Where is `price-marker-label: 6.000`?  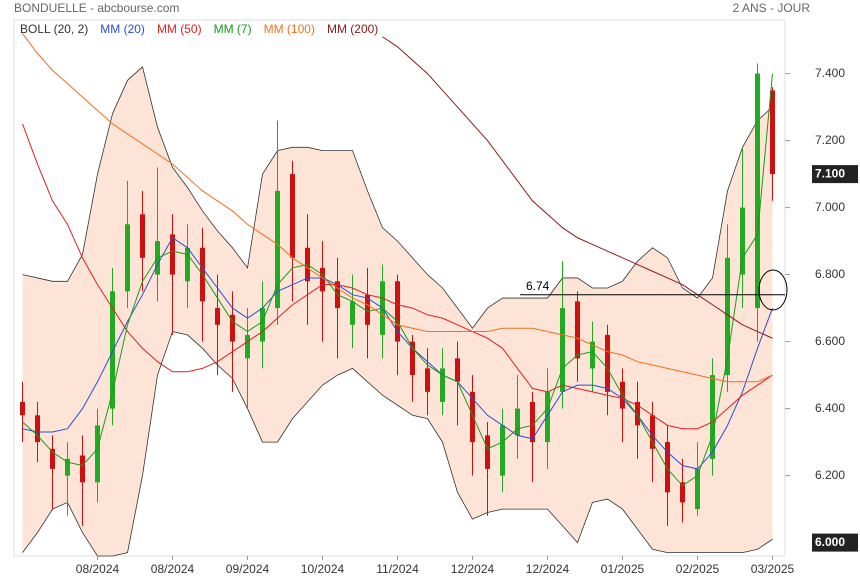
price-marker-label: 6.000 is located at coordinates (830, 542).